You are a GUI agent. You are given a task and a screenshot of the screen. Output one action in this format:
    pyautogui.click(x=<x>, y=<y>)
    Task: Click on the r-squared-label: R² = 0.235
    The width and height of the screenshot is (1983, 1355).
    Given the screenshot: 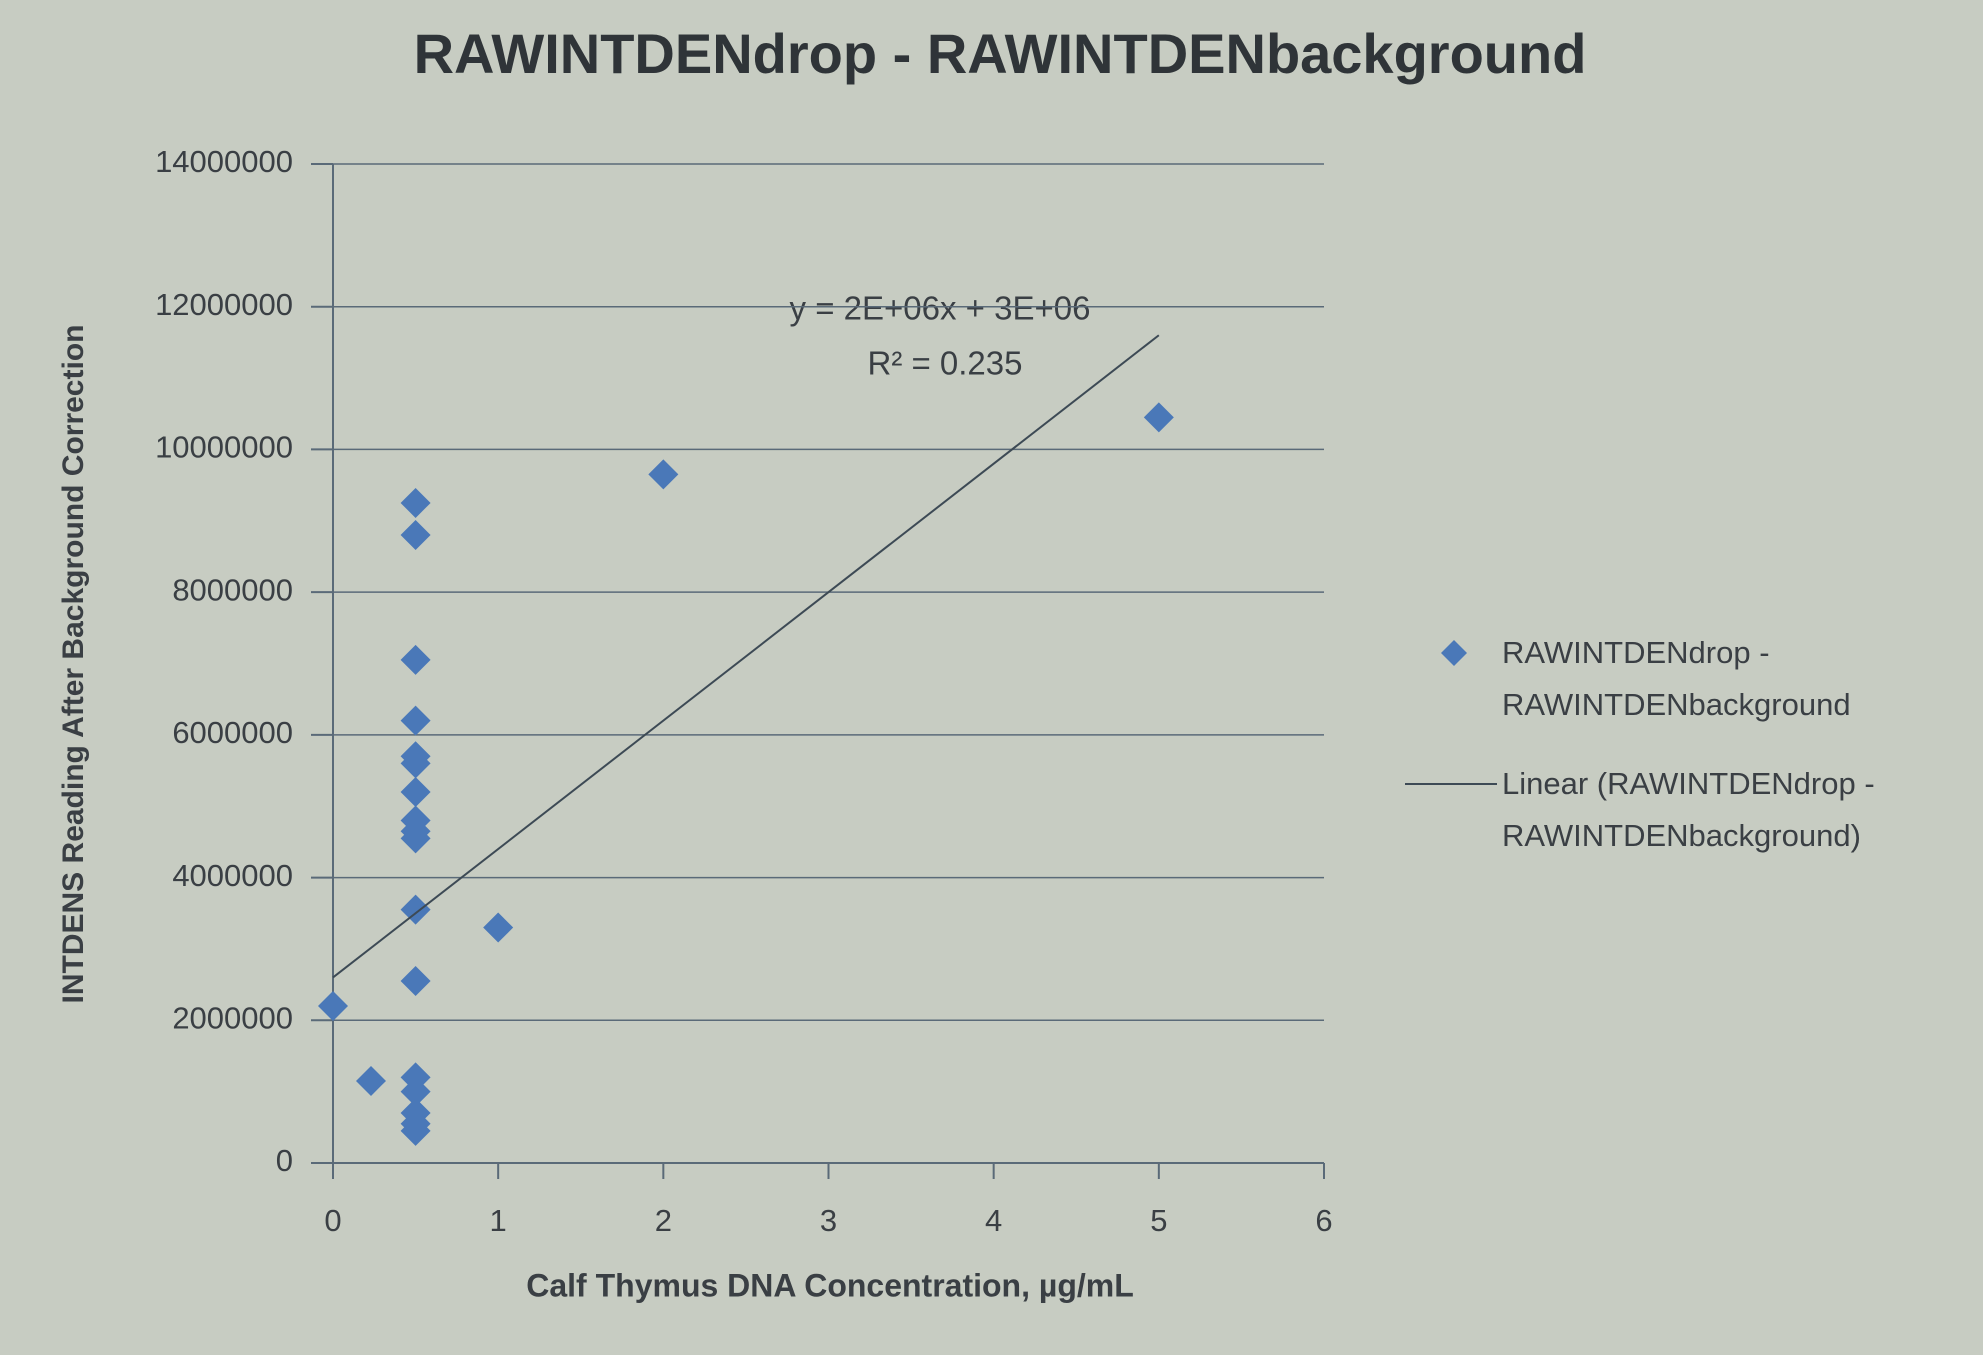 What is the action you would take?
    pyautogui.click(x=944, y=363)
    